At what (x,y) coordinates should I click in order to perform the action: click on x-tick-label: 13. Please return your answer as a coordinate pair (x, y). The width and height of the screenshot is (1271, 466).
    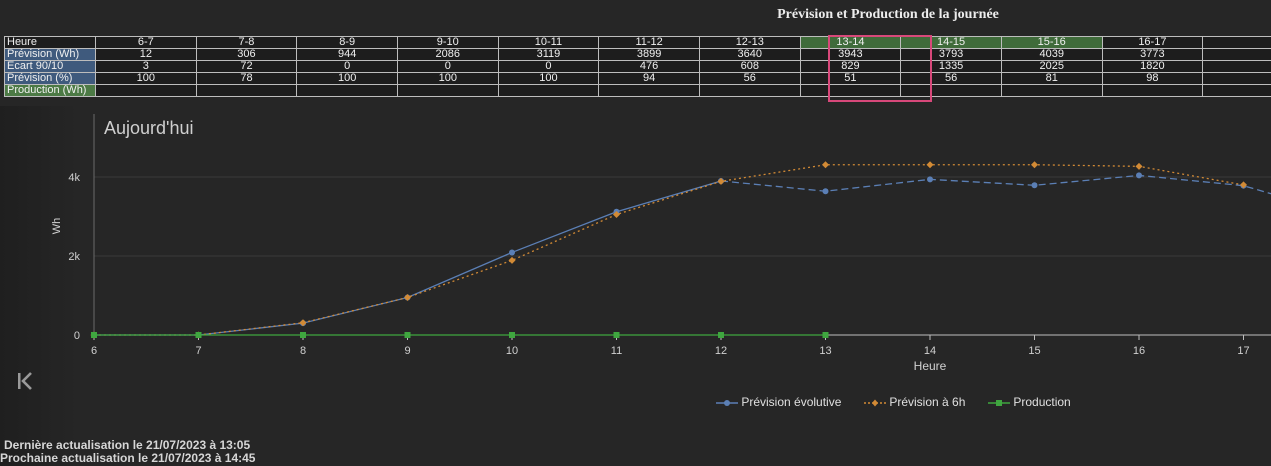
    Looking at the image, I should click on (825, 351).